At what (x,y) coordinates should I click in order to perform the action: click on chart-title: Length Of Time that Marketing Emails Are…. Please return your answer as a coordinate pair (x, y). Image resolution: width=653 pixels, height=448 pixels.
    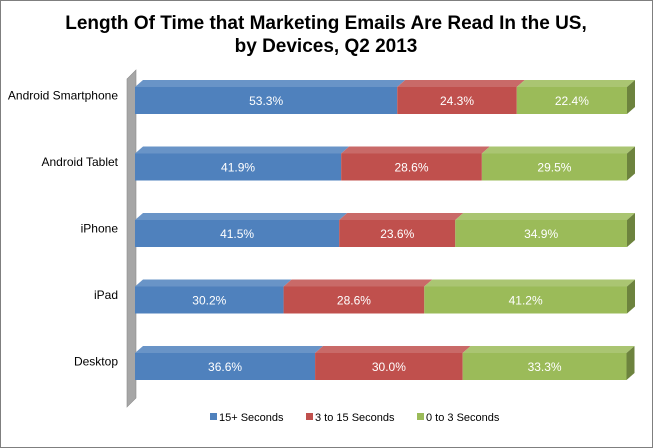
    Looking at the image, I should click on (326, 35).